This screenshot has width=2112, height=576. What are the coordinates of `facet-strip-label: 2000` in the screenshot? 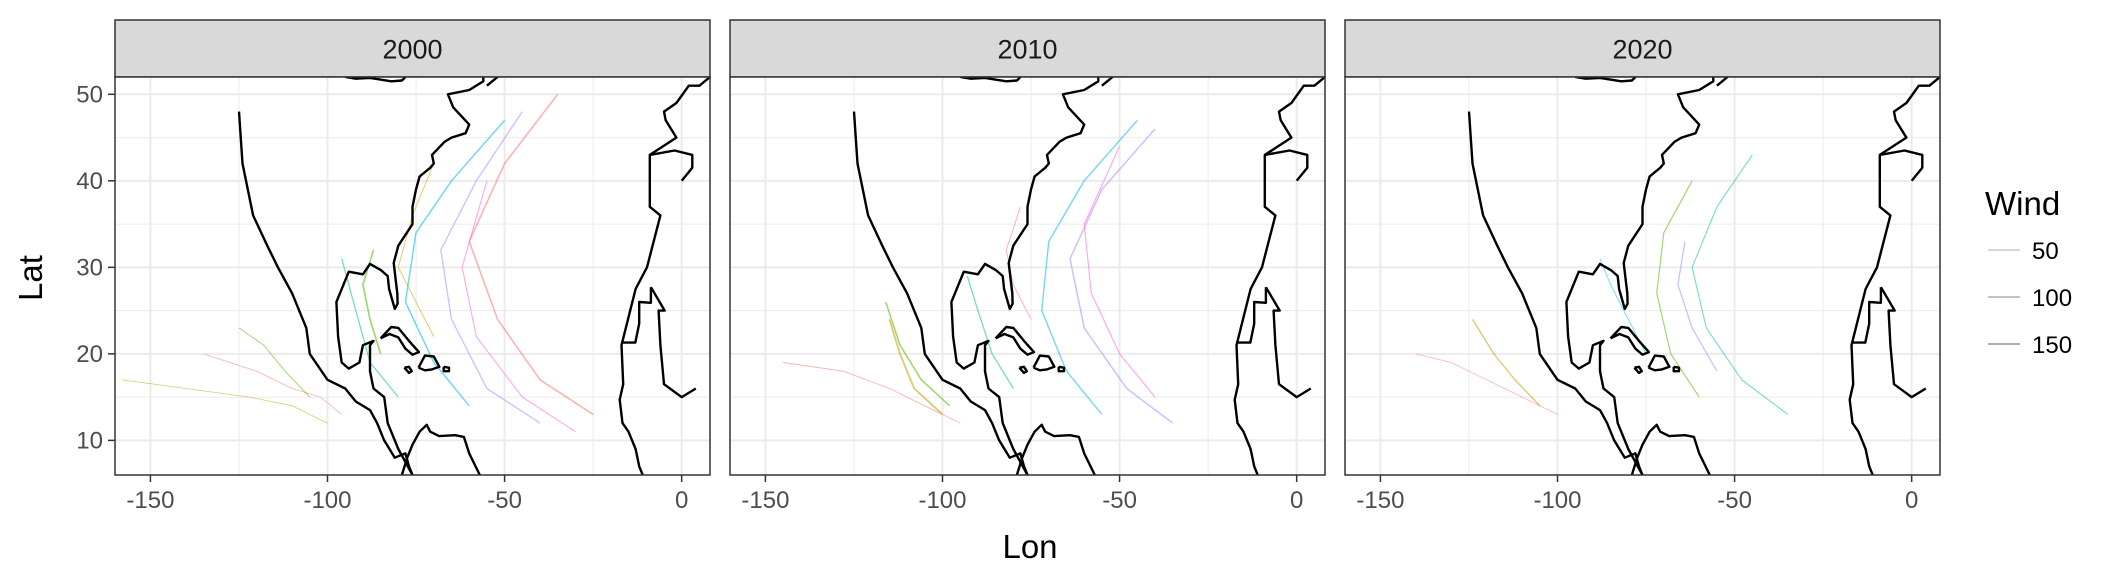 It's located at (412, 50).